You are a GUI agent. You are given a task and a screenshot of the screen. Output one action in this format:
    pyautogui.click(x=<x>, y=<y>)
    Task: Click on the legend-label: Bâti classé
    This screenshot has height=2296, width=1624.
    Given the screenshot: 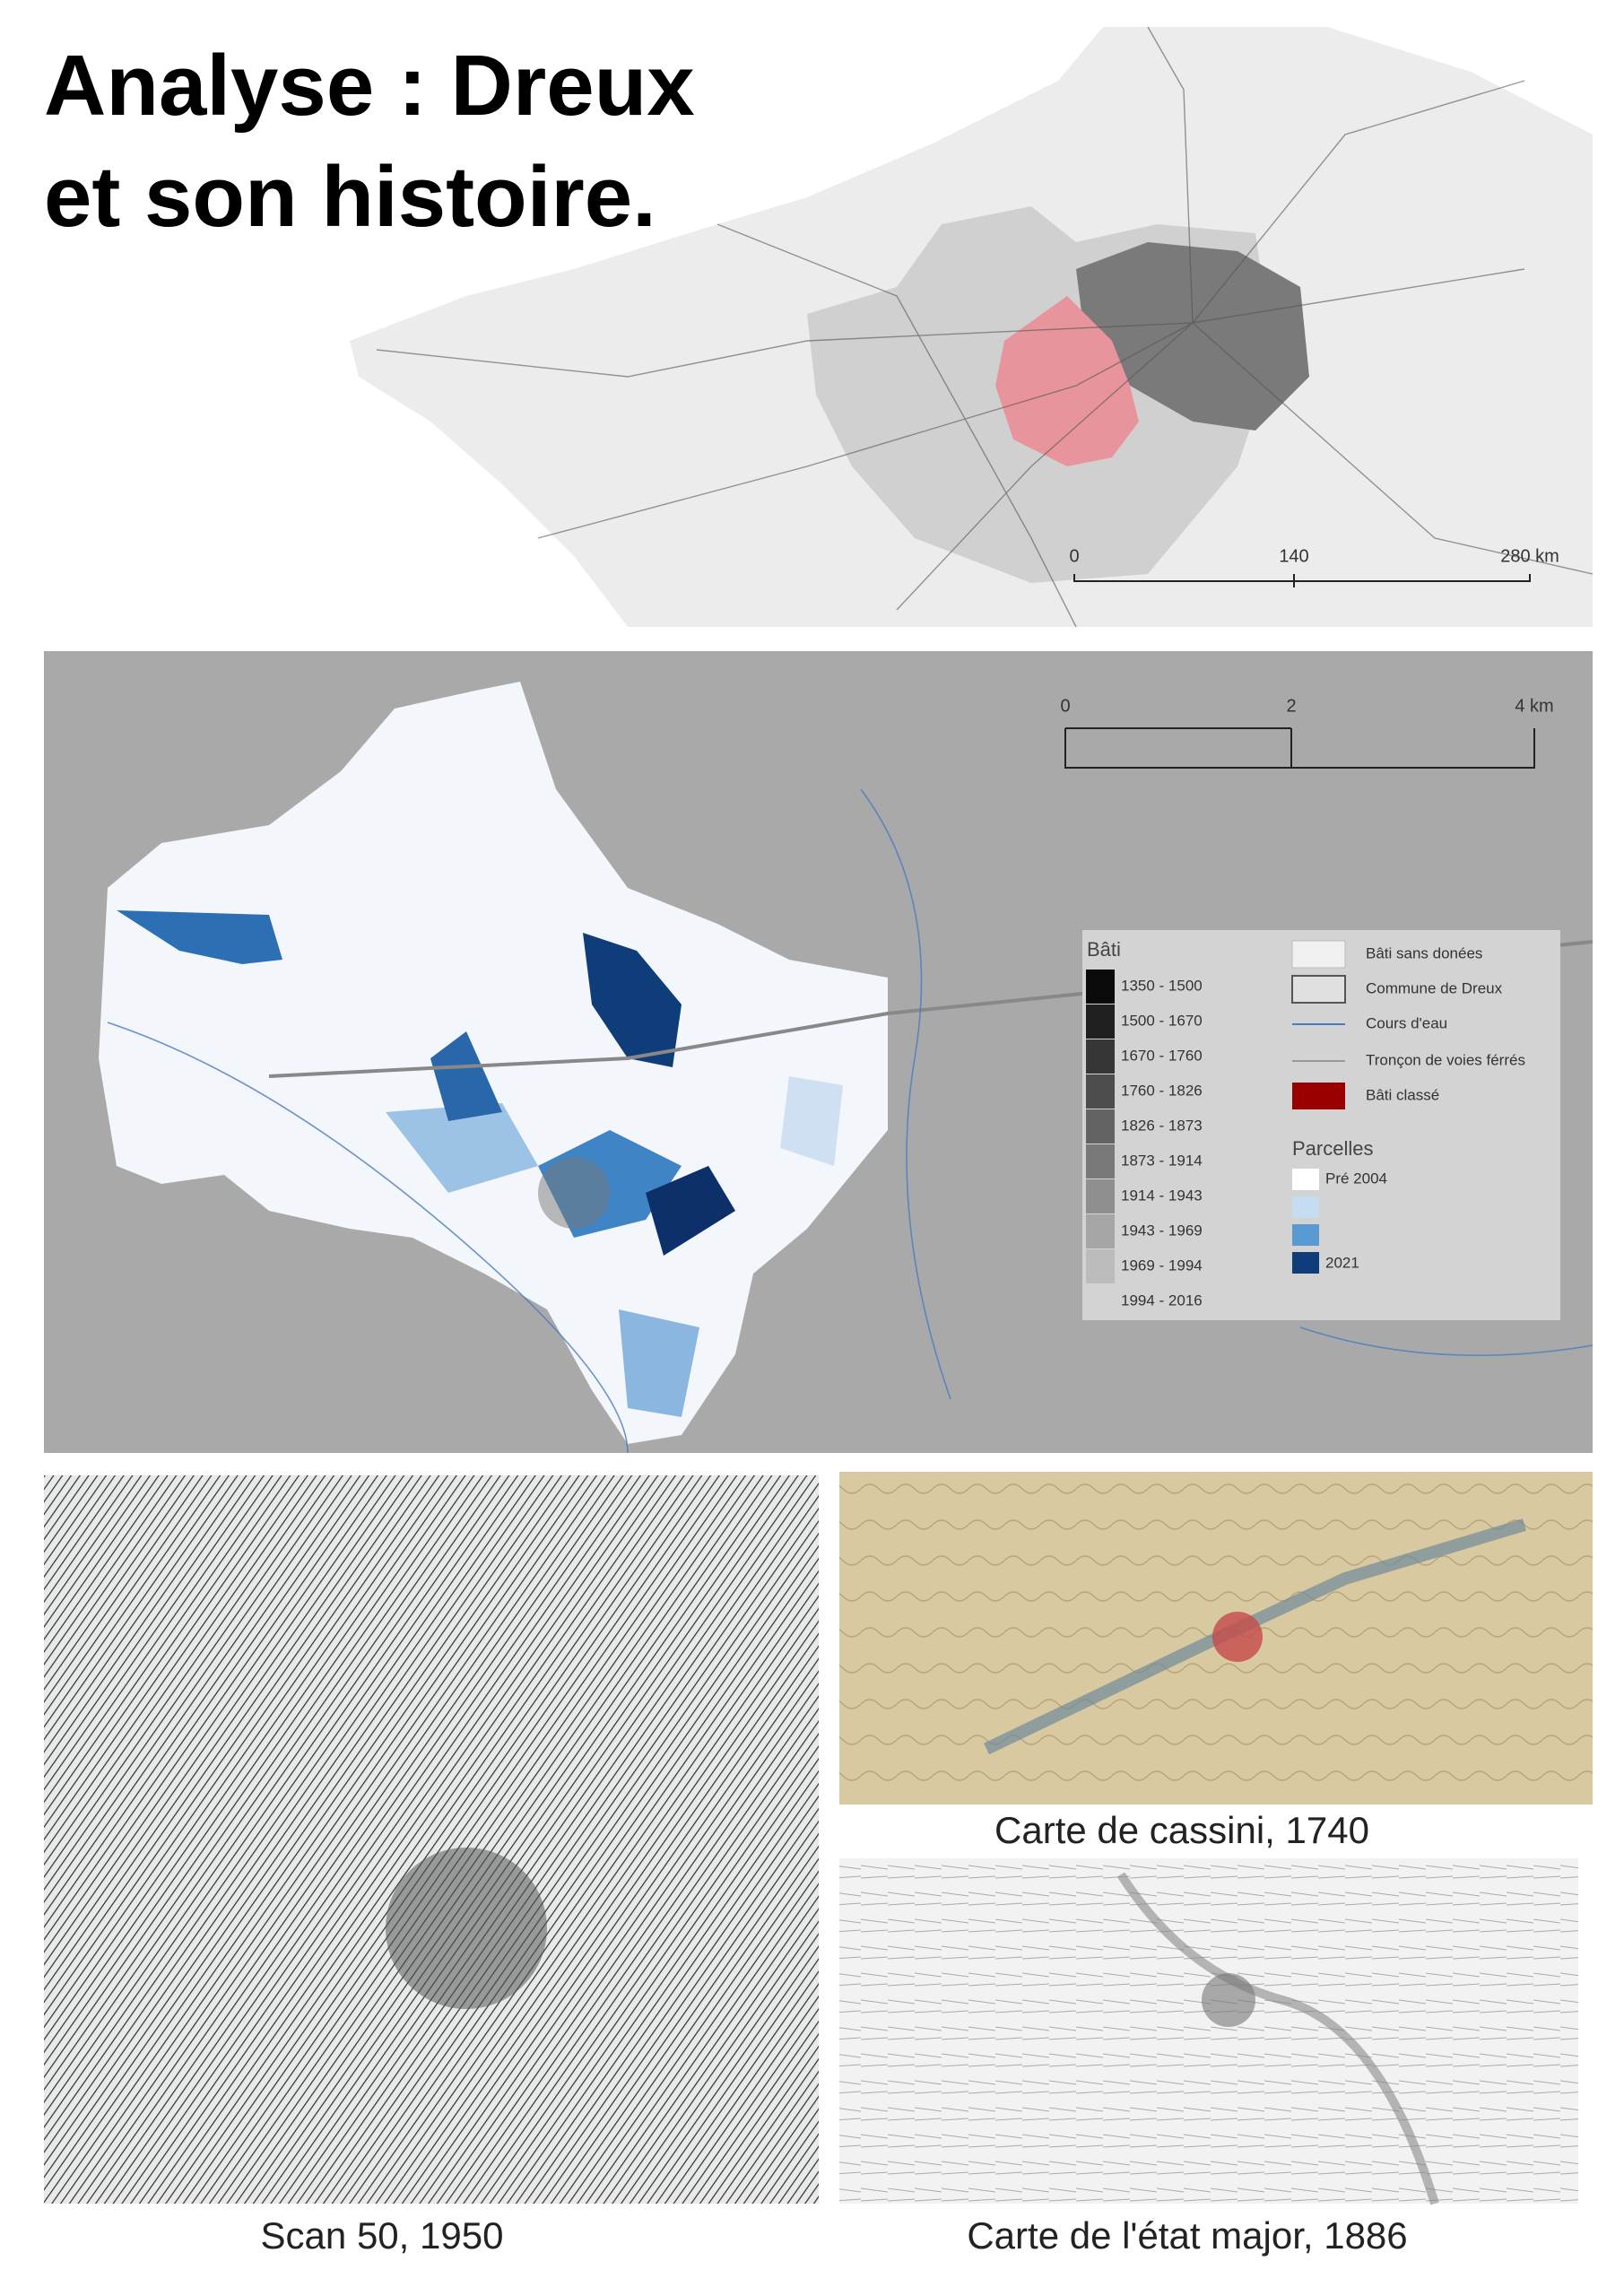 What is the action you would take?
    pyautogui.click(x=1402, y=1094)
    